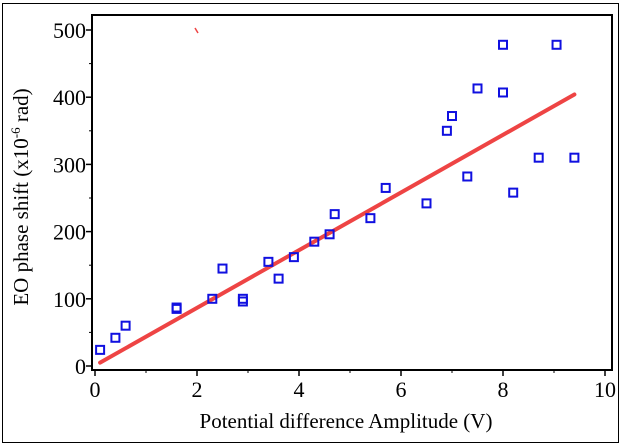 Image resolution: width=623 pixels, height=448 pixels. What do you see at coordinates (69, 232) in the screenshot?
I see `y-tick-label: 200` at bounding box center [69, 232].